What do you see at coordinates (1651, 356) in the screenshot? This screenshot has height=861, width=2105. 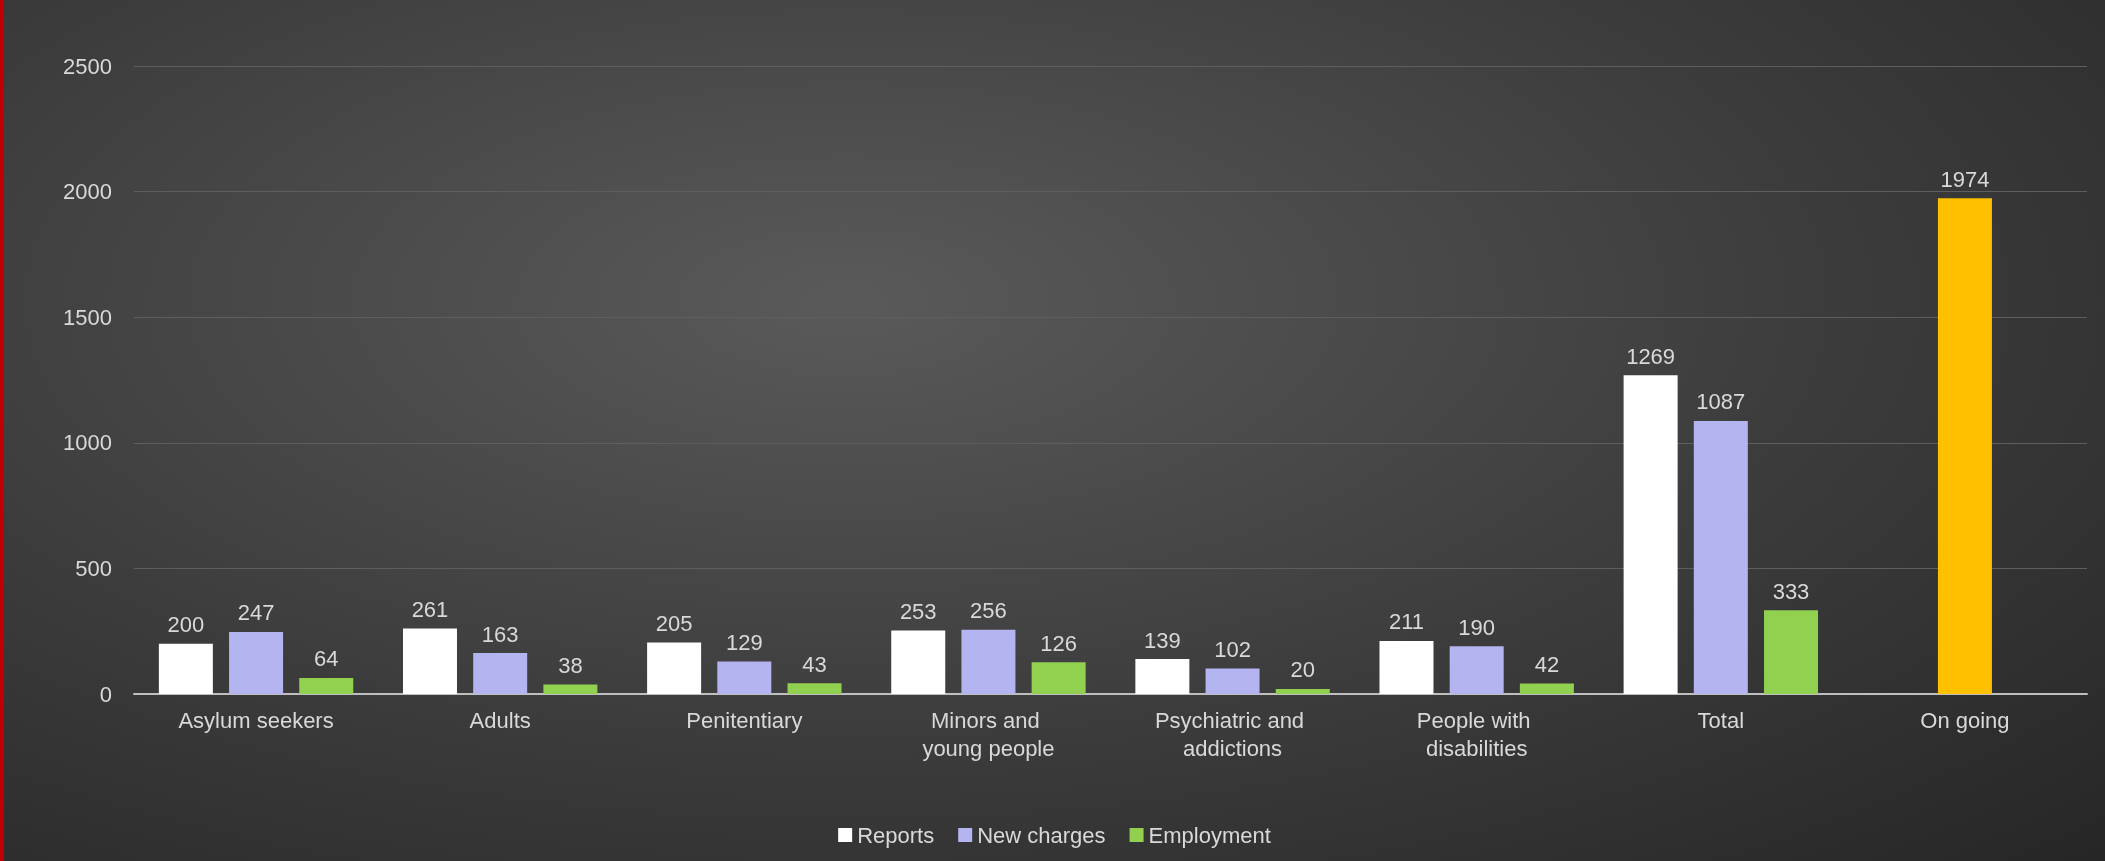 I see `data-label: 1269` at bounding box center [1651, 356].